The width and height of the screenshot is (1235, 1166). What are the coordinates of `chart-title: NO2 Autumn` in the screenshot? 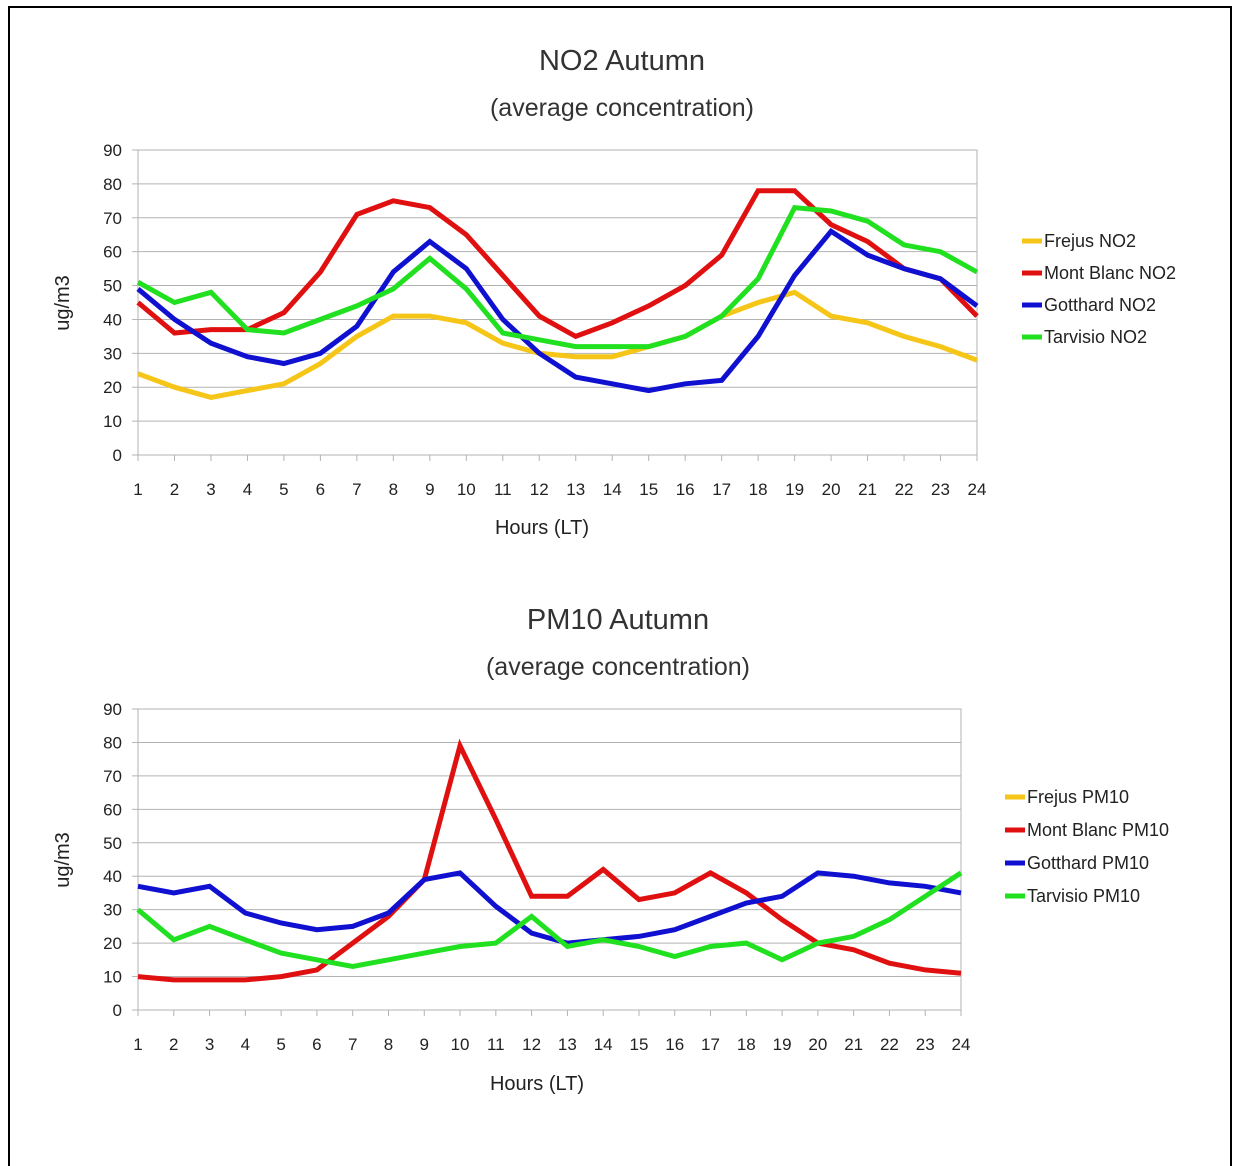 It's located at (622, 61).